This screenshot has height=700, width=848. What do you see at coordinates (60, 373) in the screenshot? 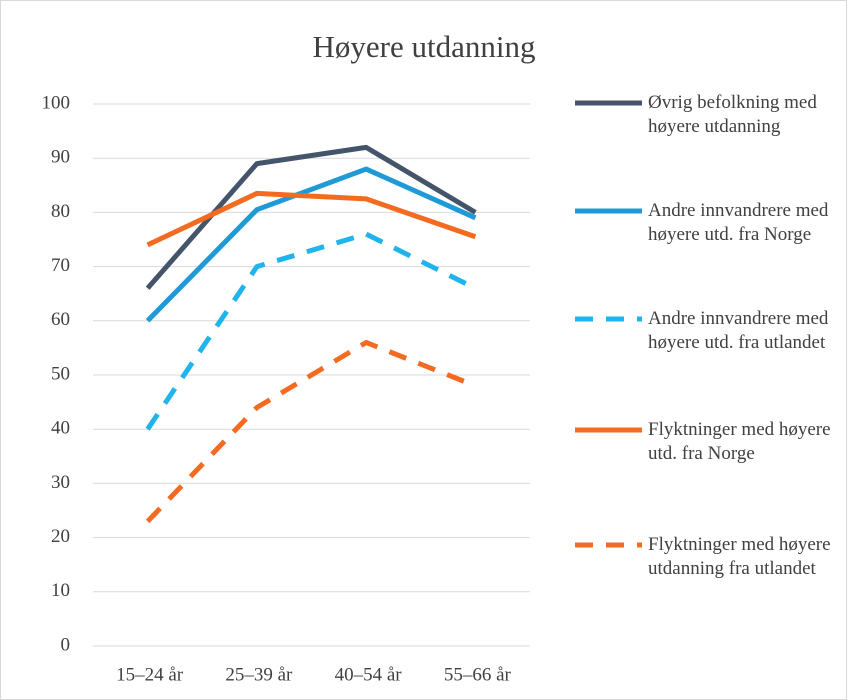
I see `y-tick-label: 50` at bounding box center [60, 373].